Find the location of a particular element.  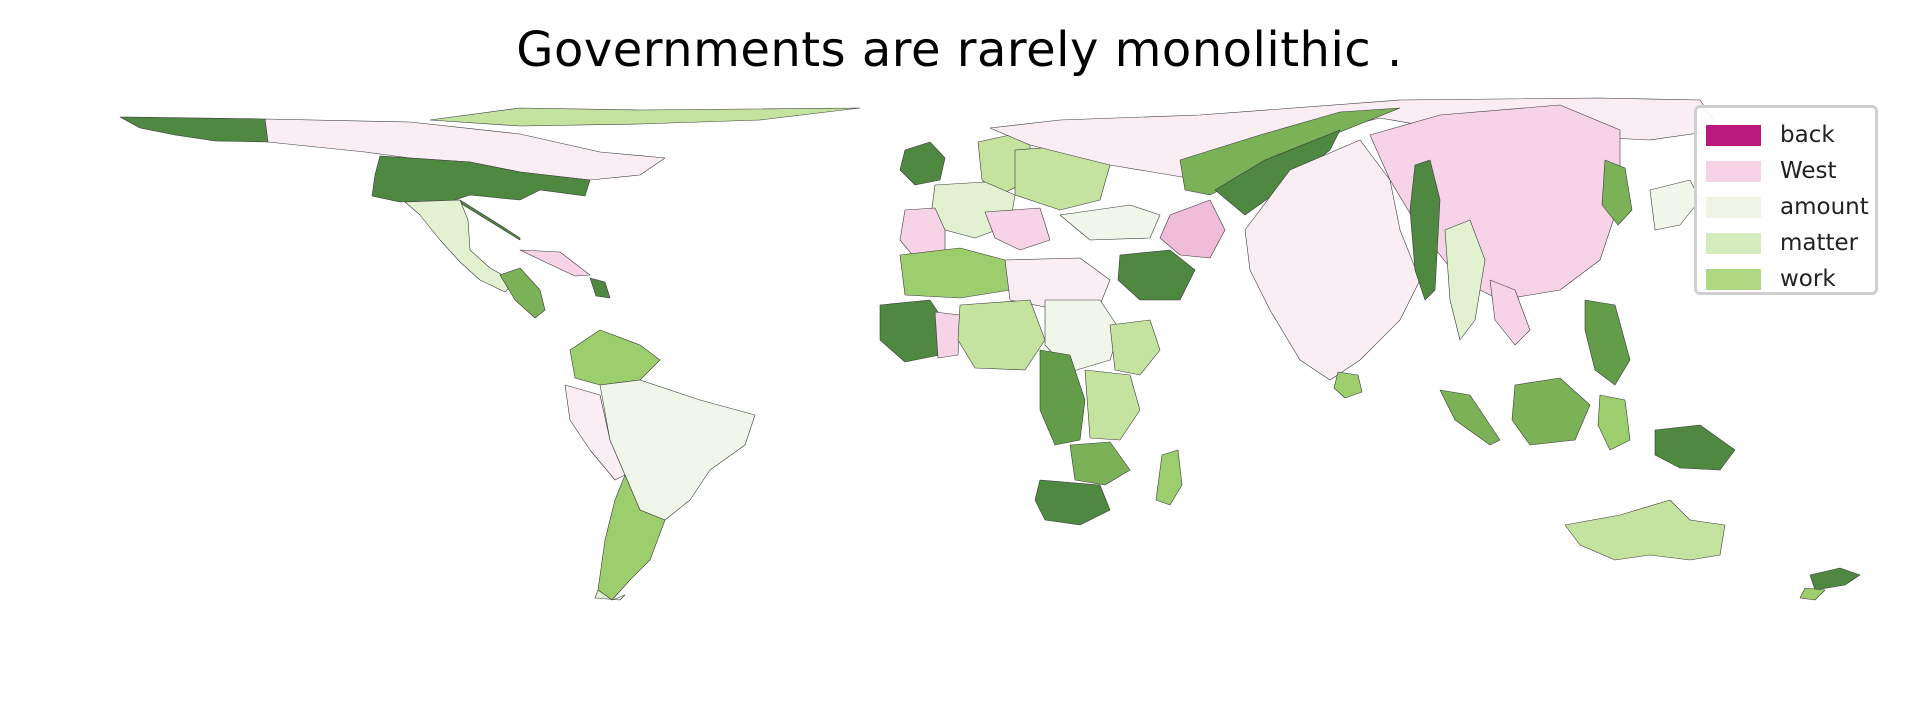

region-japan is located at coordinates (1675, 205).